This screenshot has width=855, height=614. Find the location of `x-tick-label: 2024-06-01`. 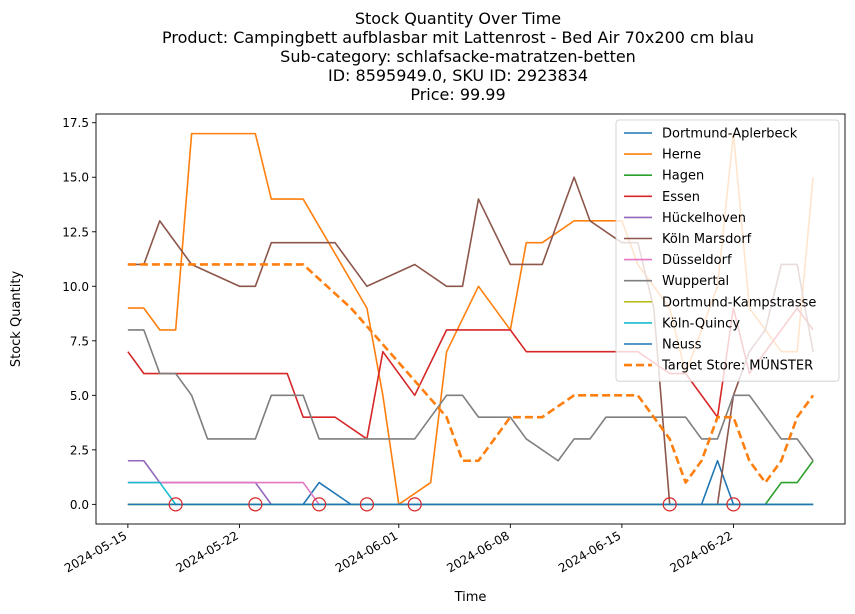

x-tick-label: 2024-06-01 is located at coordinates (366, 551).